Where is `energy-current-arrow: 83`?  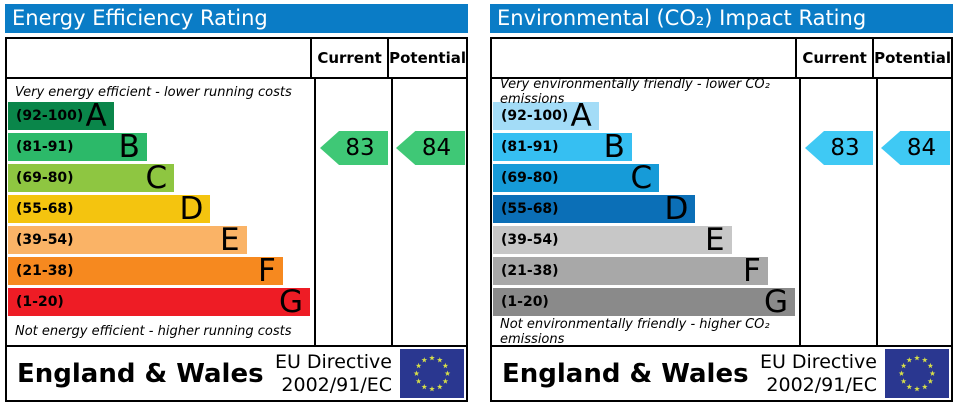
energy-current-arrow: 83 is located at coordinates (354, 148).